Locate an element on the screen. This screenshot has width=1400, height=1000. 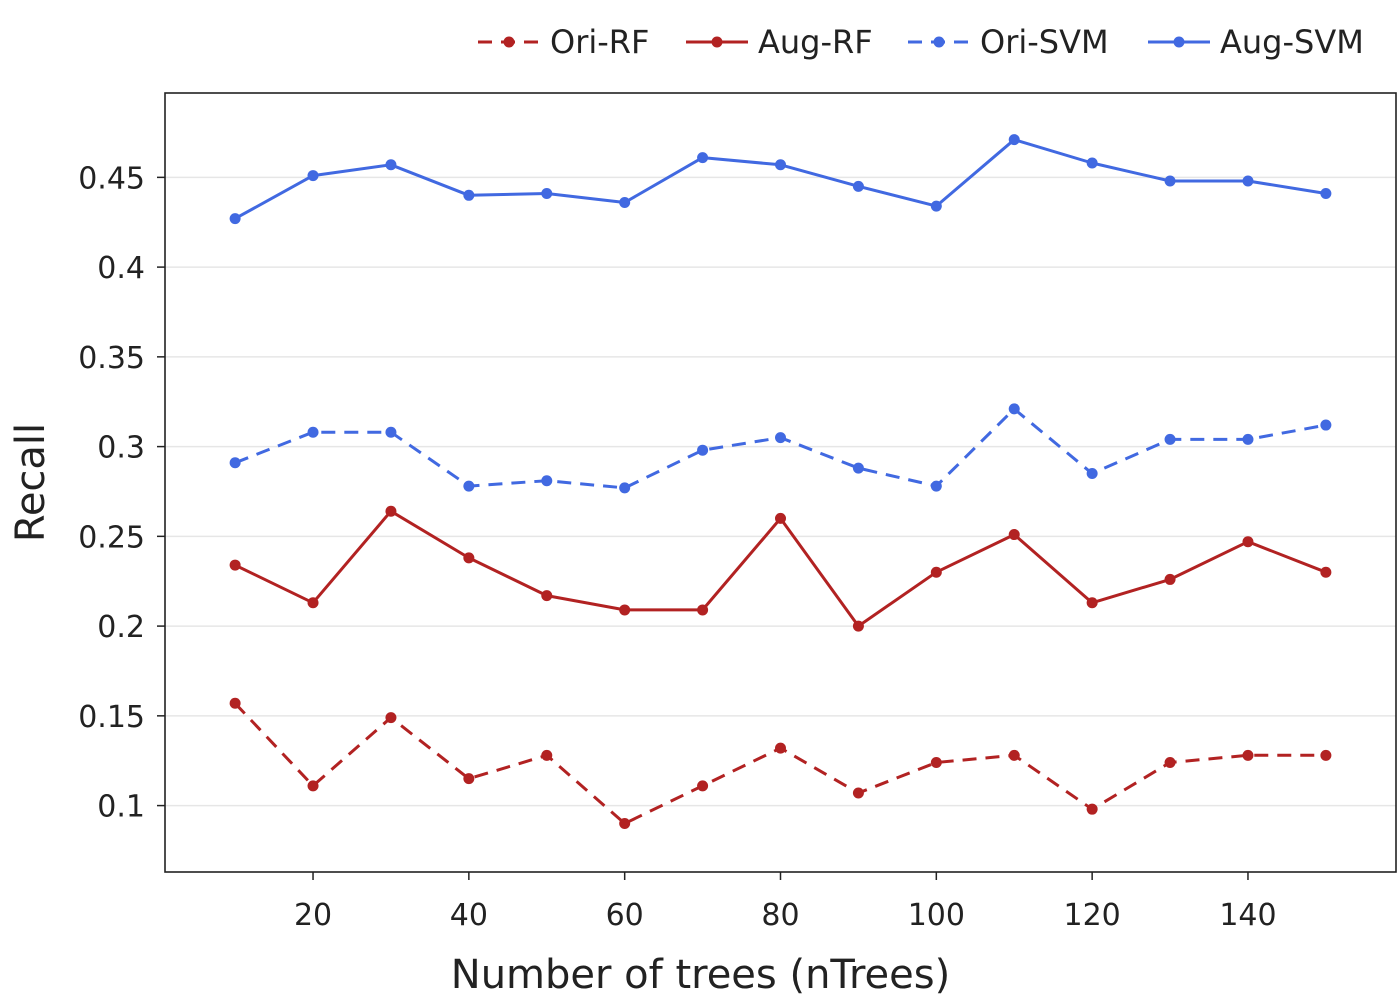
x-tick-label: 120 is located at coordinates (1092, 915).